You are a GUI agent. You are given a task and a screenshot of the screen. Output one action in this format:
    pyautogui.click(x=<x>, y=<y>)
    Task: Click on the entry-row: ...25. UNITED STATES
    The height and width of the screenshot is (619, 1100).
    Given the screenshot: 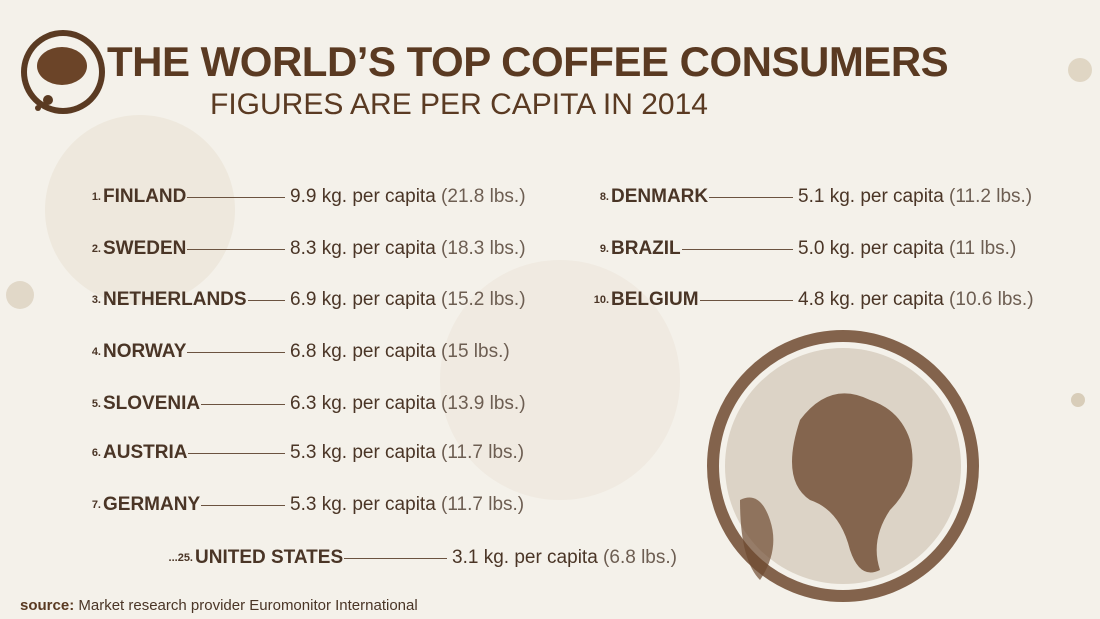 What is the action you would take?
    pyautogui.click(x=293, y=558)
    